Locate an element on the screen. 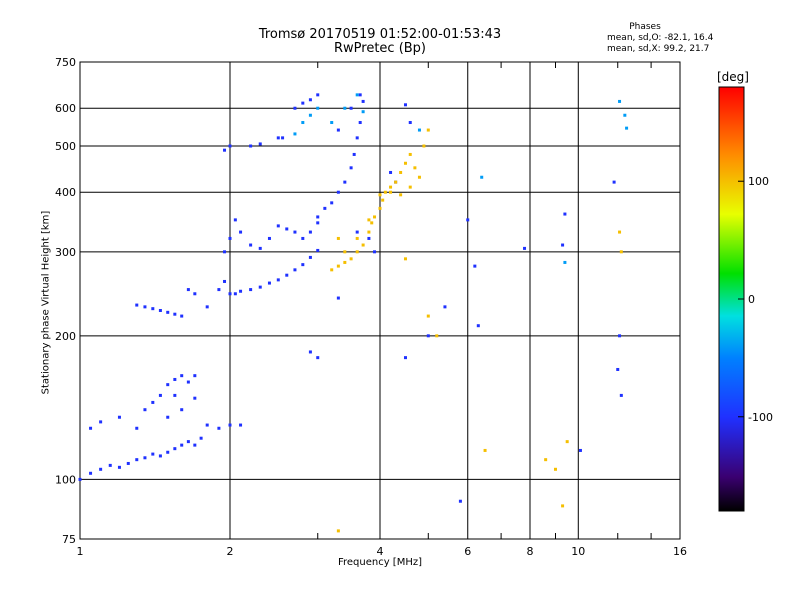 The width and height of the screenshot is (800, 600). y-tick-label: 600 is located at coordinates (65, 108).